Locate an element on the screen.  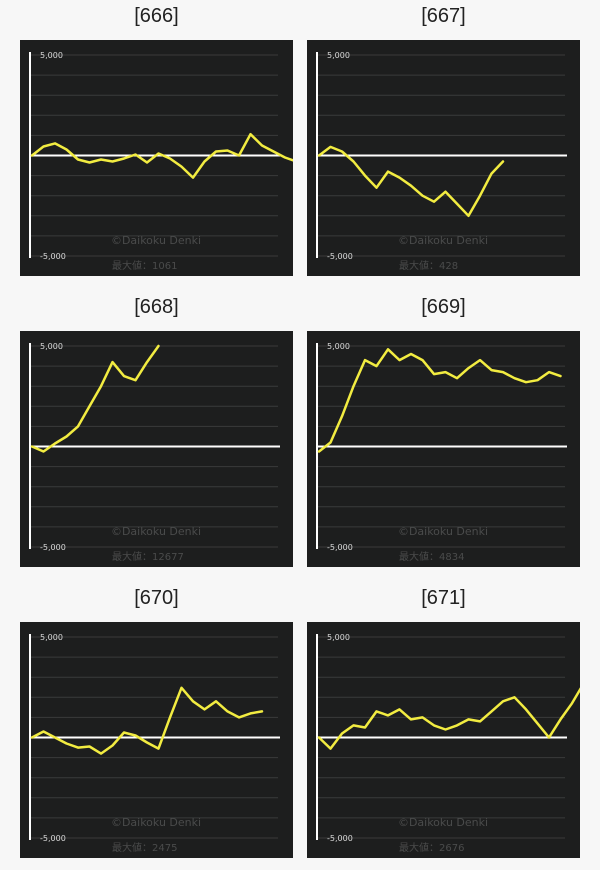
slump-chart-svg: 5,000 -5,000 ©Daikoku Denki 最大値：2475 is located at coordinates (154, 743).